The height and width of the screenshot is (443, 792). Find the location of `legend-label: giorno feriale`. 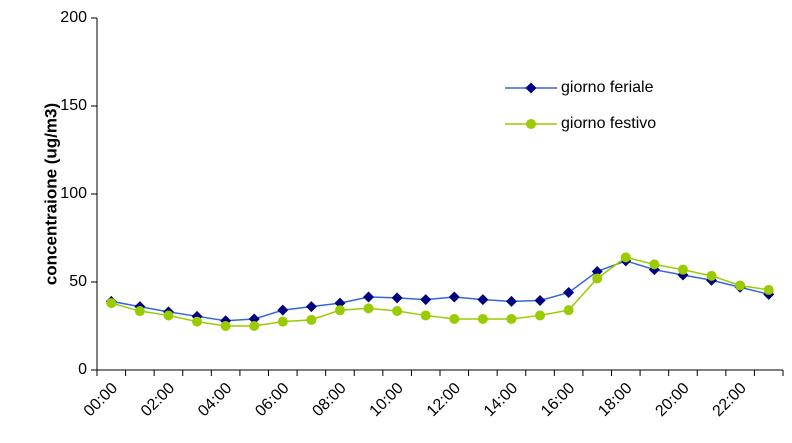

legend-label: giorno feriale is located at coordinates (607, 87).